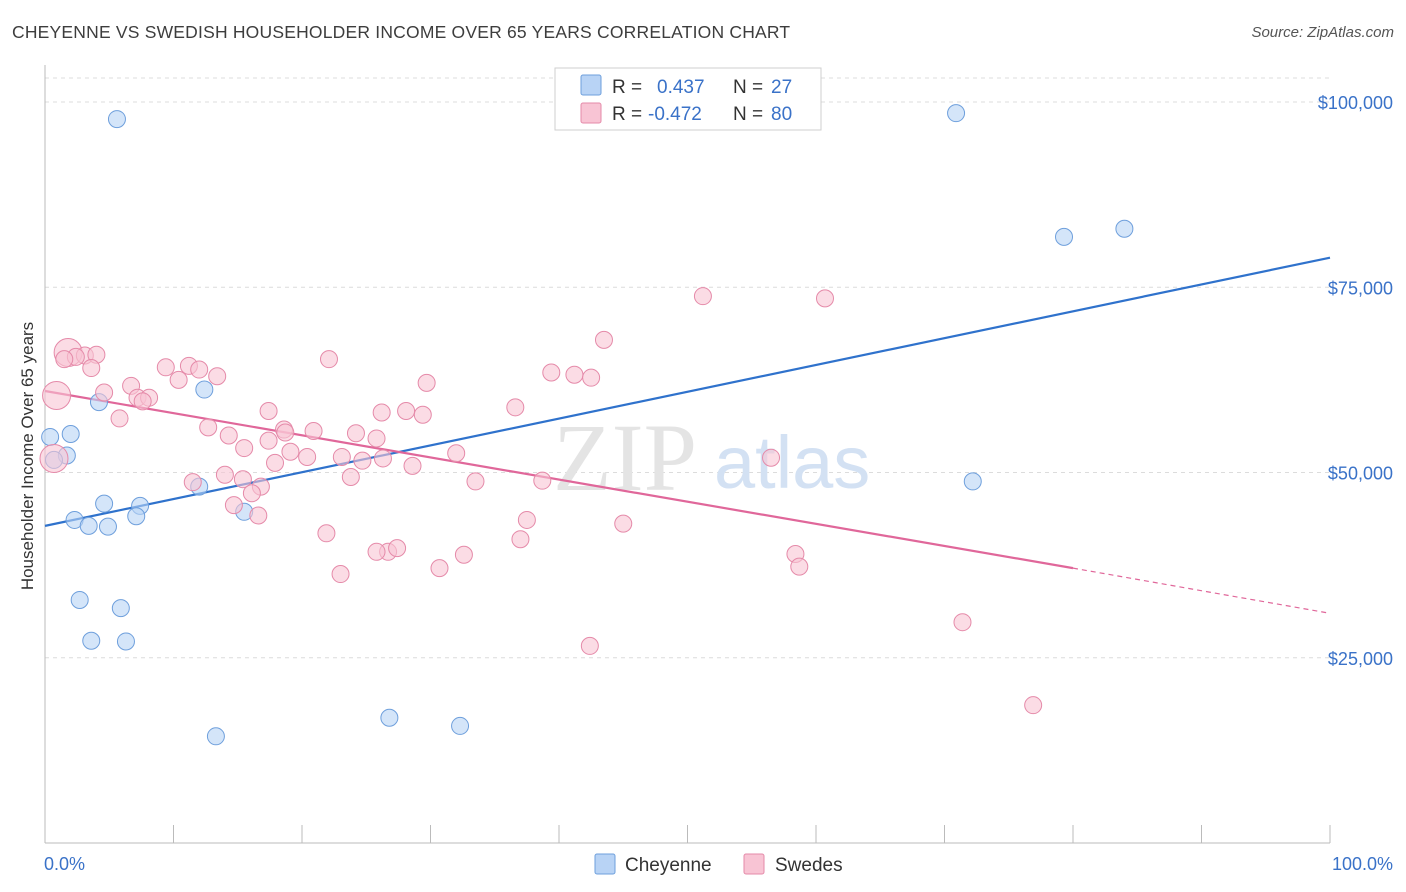 Image resolution: width=1406 pixels, height=892 pixels. Describe the element at coordinates (809, 865) in the screenshot. I see `bottom-legend-label-swedes: Swedes` at that location.